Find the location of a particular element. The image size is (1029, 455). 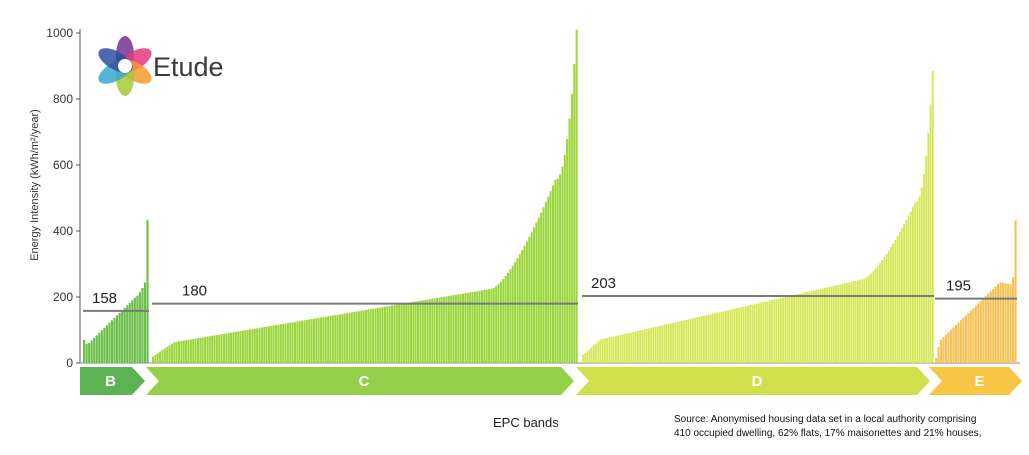

average-lines-group: 158 180 203 195 is located at coordinates (550, 293).